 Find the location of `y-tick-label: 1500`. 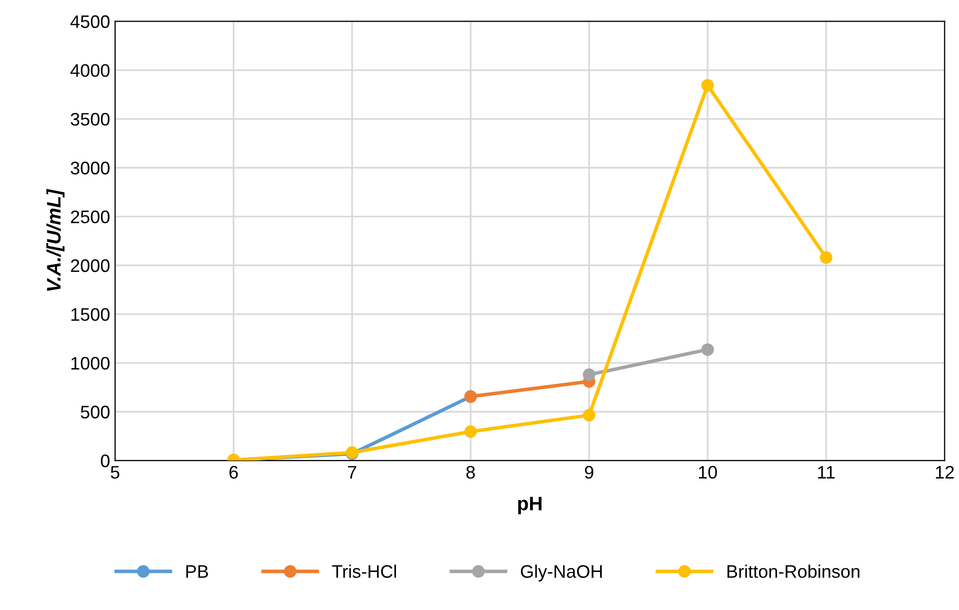

y-tick-label: 1500 is located at coordinates (90, 314).